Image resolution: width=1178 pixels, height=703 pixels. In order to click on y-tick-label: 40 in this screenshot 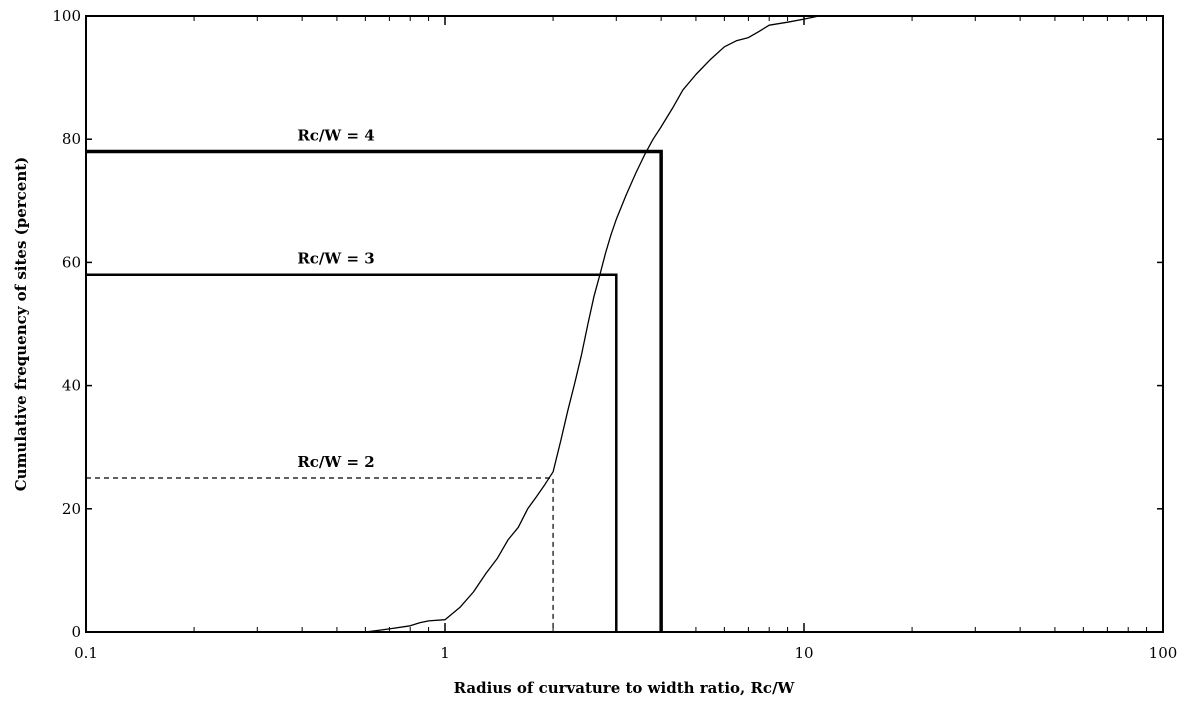, I will do `click(71, 386)`.